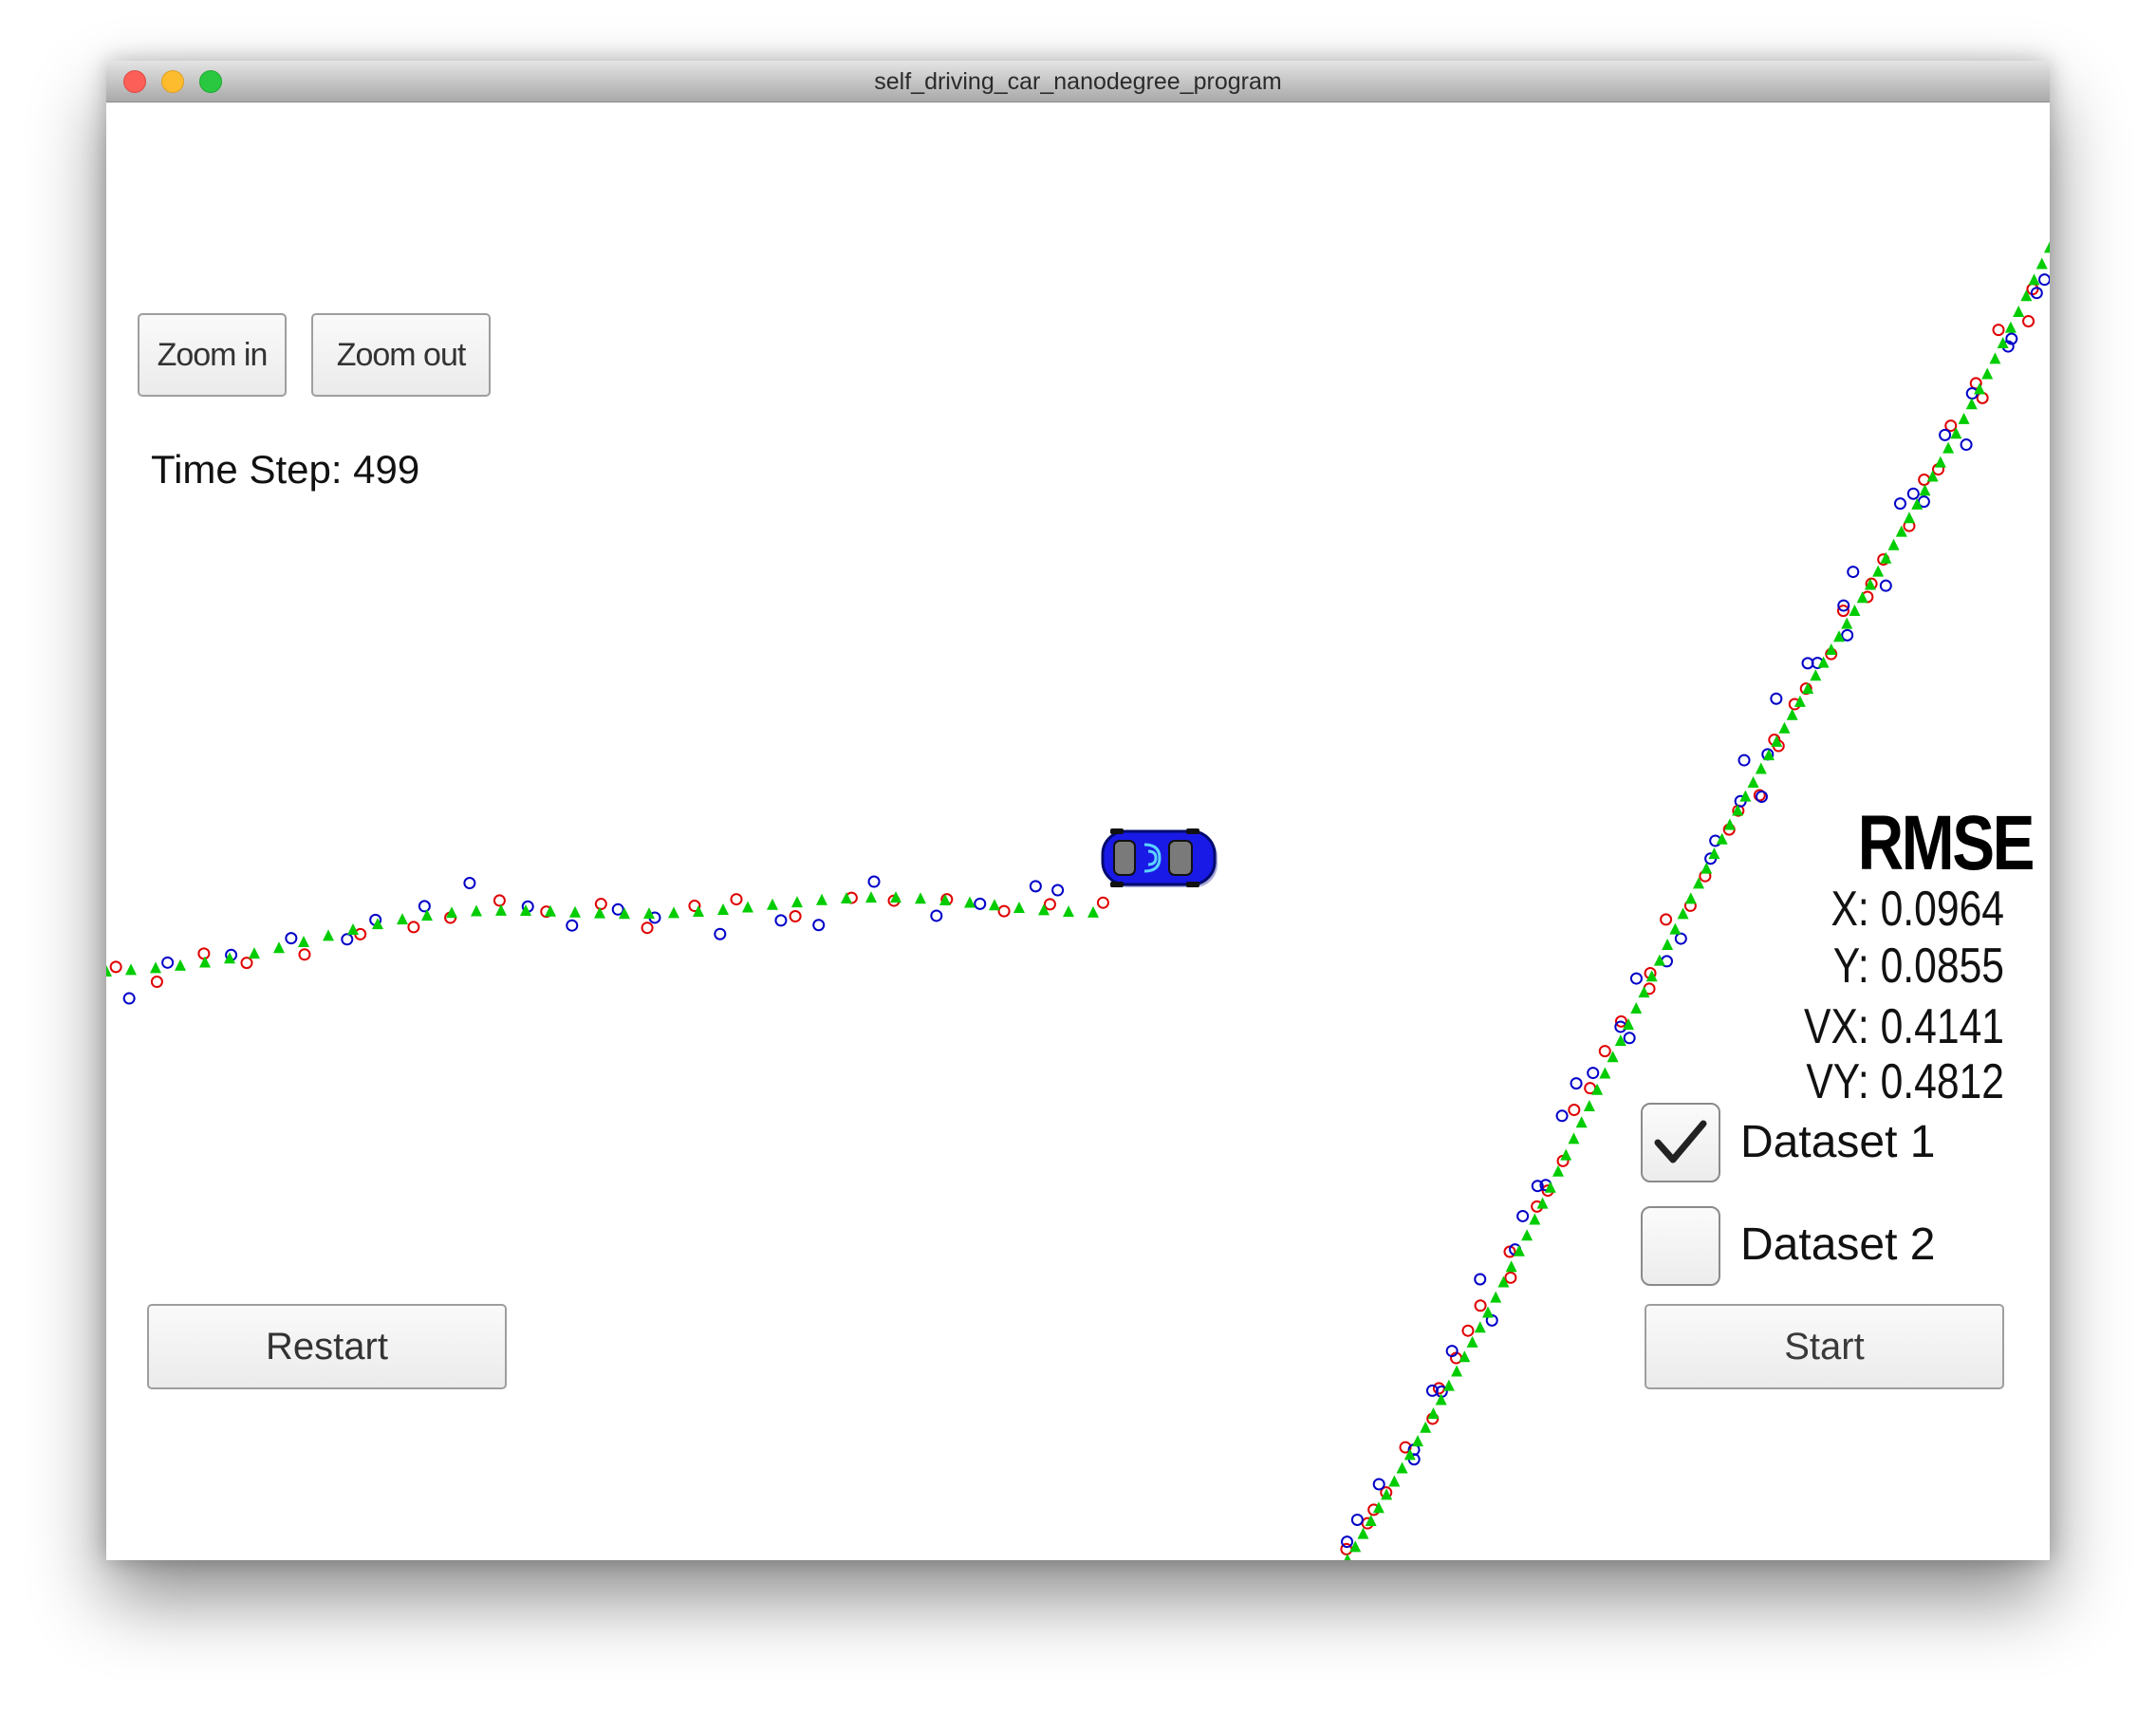 The width and height of the screenshot is (2156, 1712). I want to click on dataset-1-checkbox, so click(1680, 1142).